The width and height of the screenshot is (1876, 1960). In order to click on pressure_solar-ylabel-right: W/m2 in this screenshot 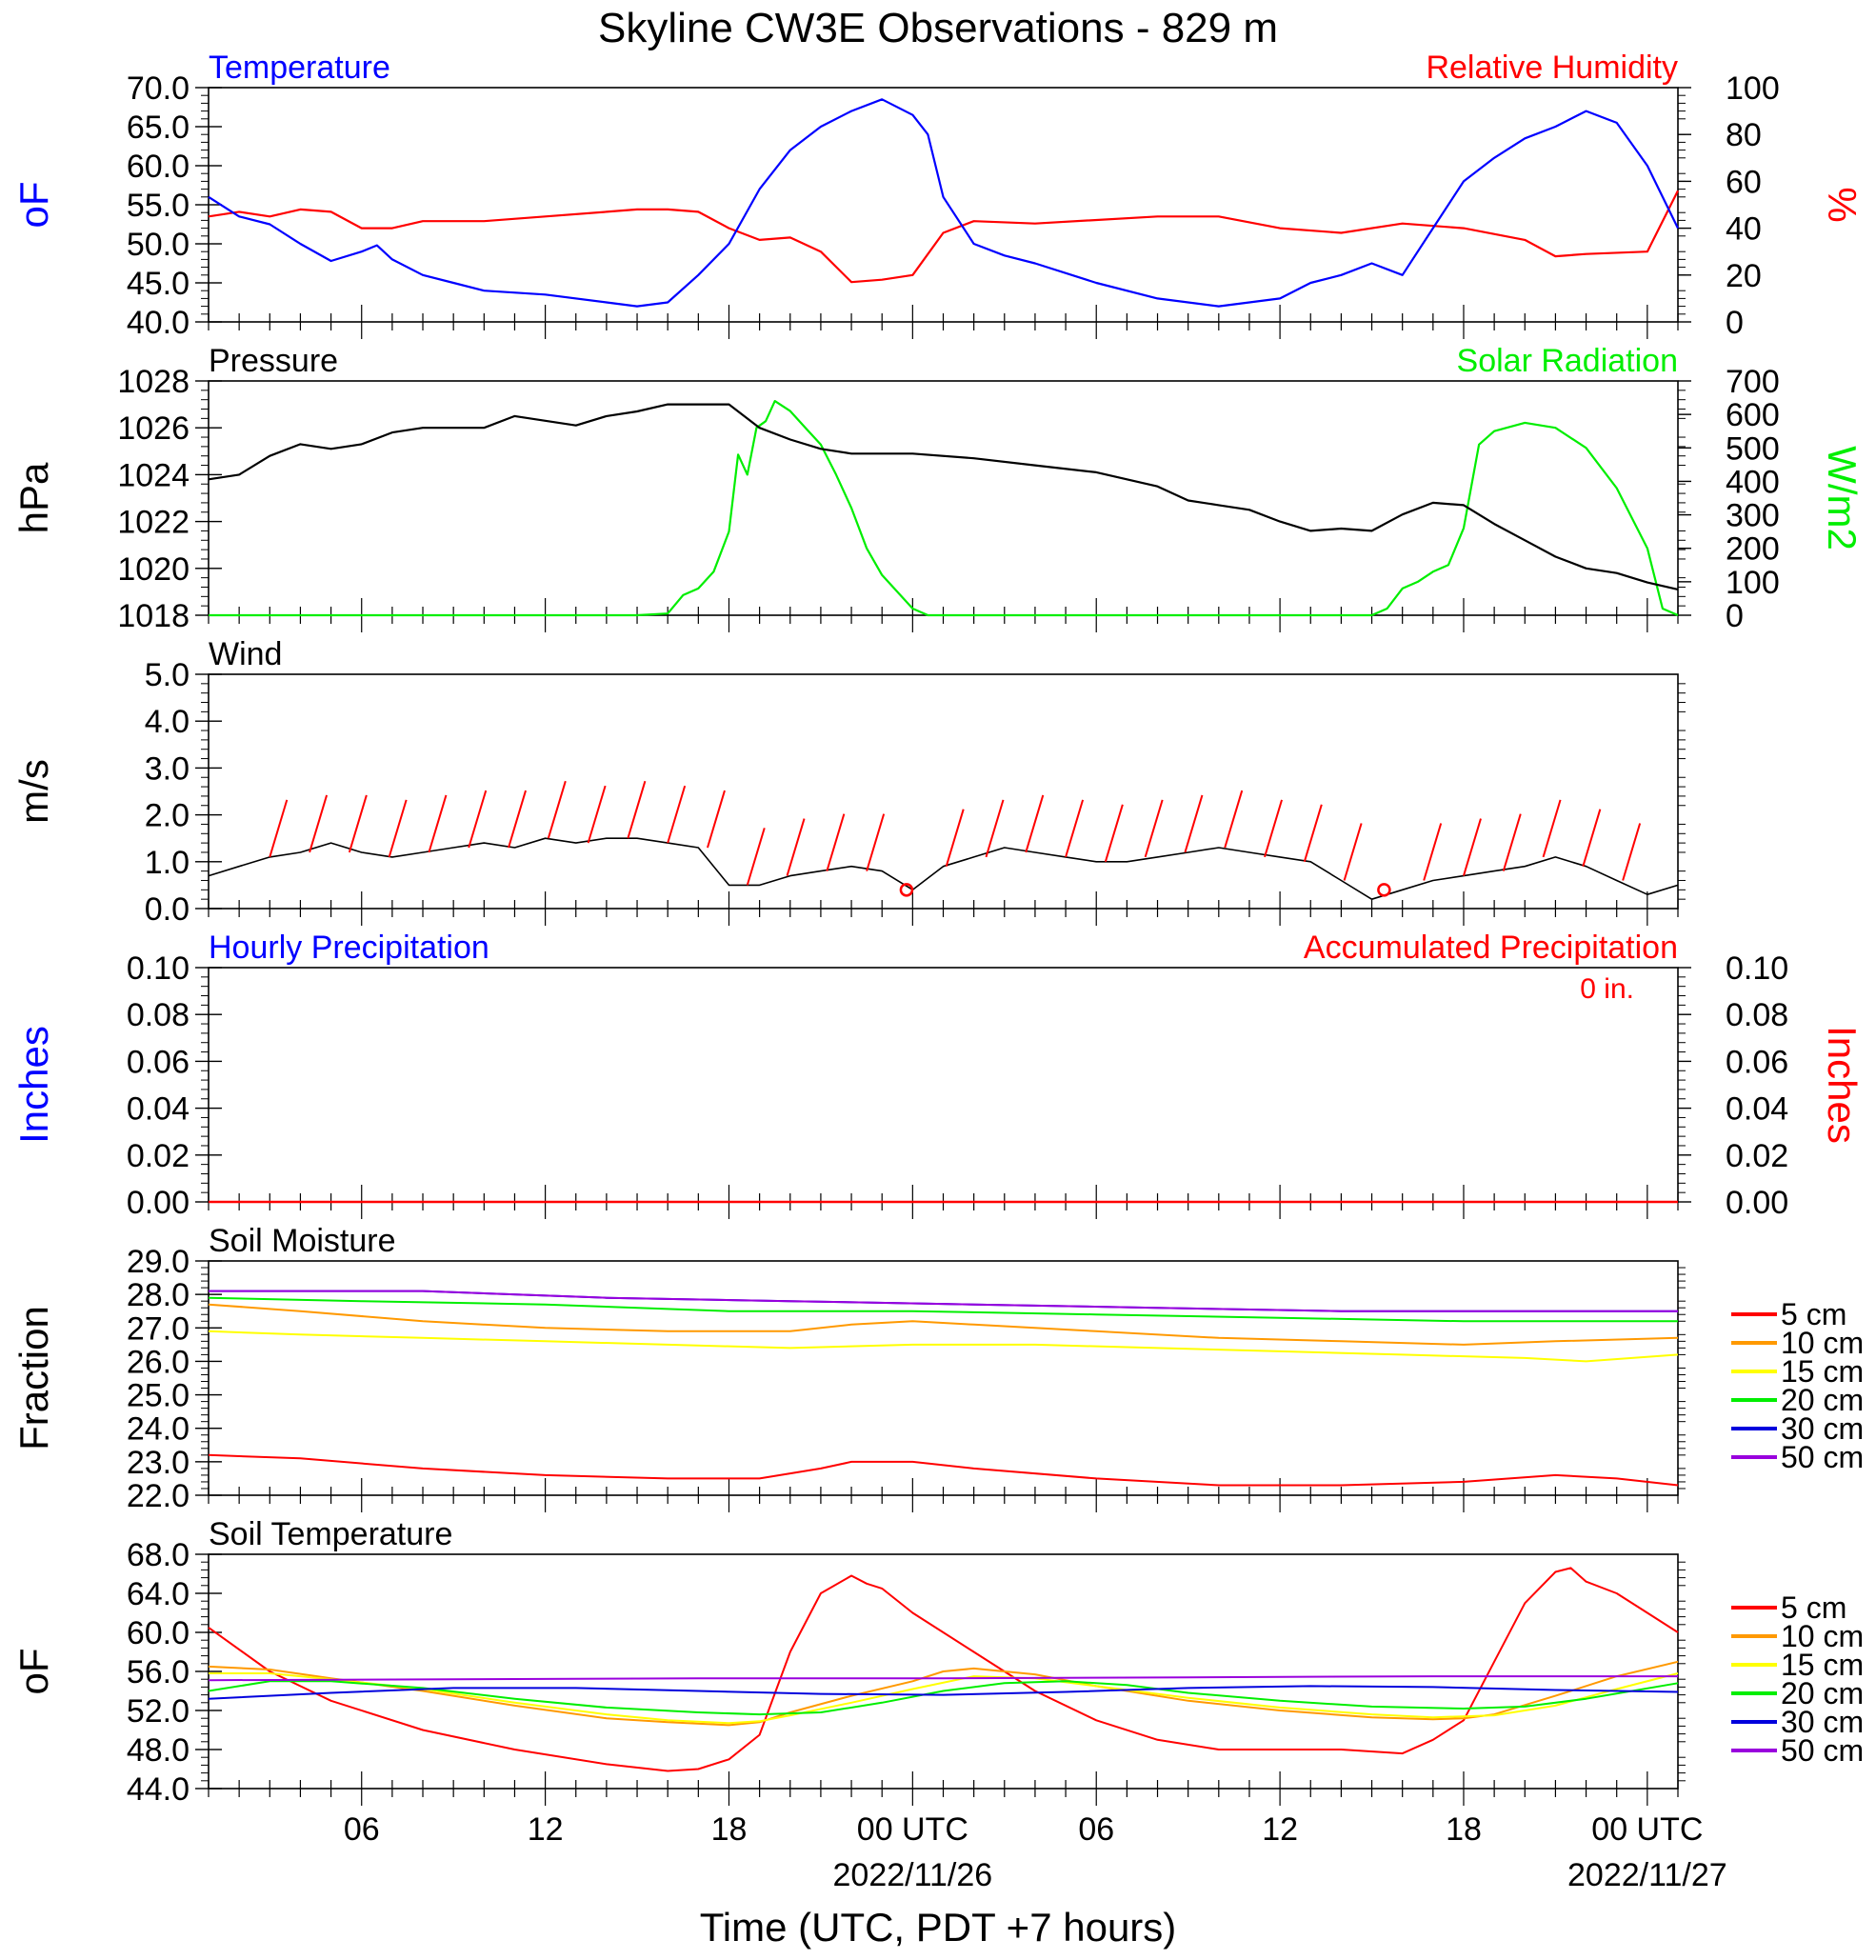, I will do `click(1842, 498)`.